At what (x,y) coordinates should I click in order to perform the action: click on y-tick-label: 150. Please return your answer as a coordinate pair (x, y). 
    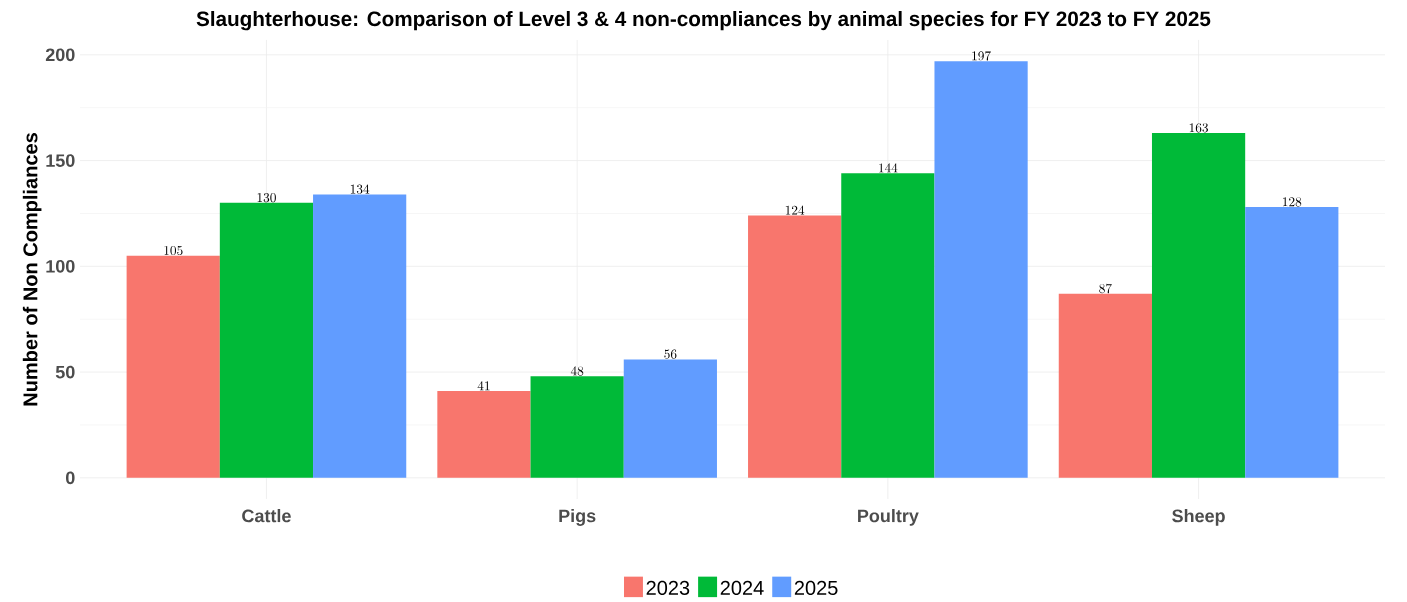
    Looking at the image, I should click on (60, 160).